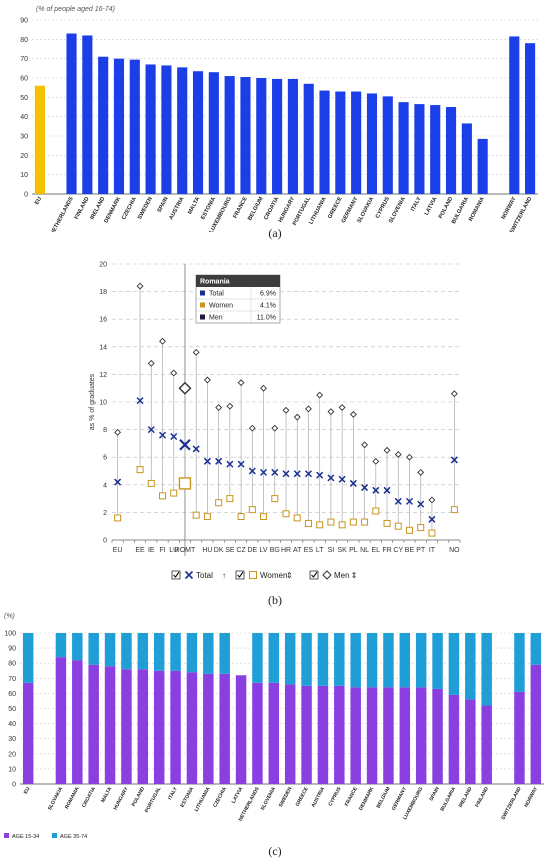 This screenshot has width=550, height=864. Describe the element at coordinates (93, 724) in the screenshot. I see `bar-age-15-34-croatia` at that location.